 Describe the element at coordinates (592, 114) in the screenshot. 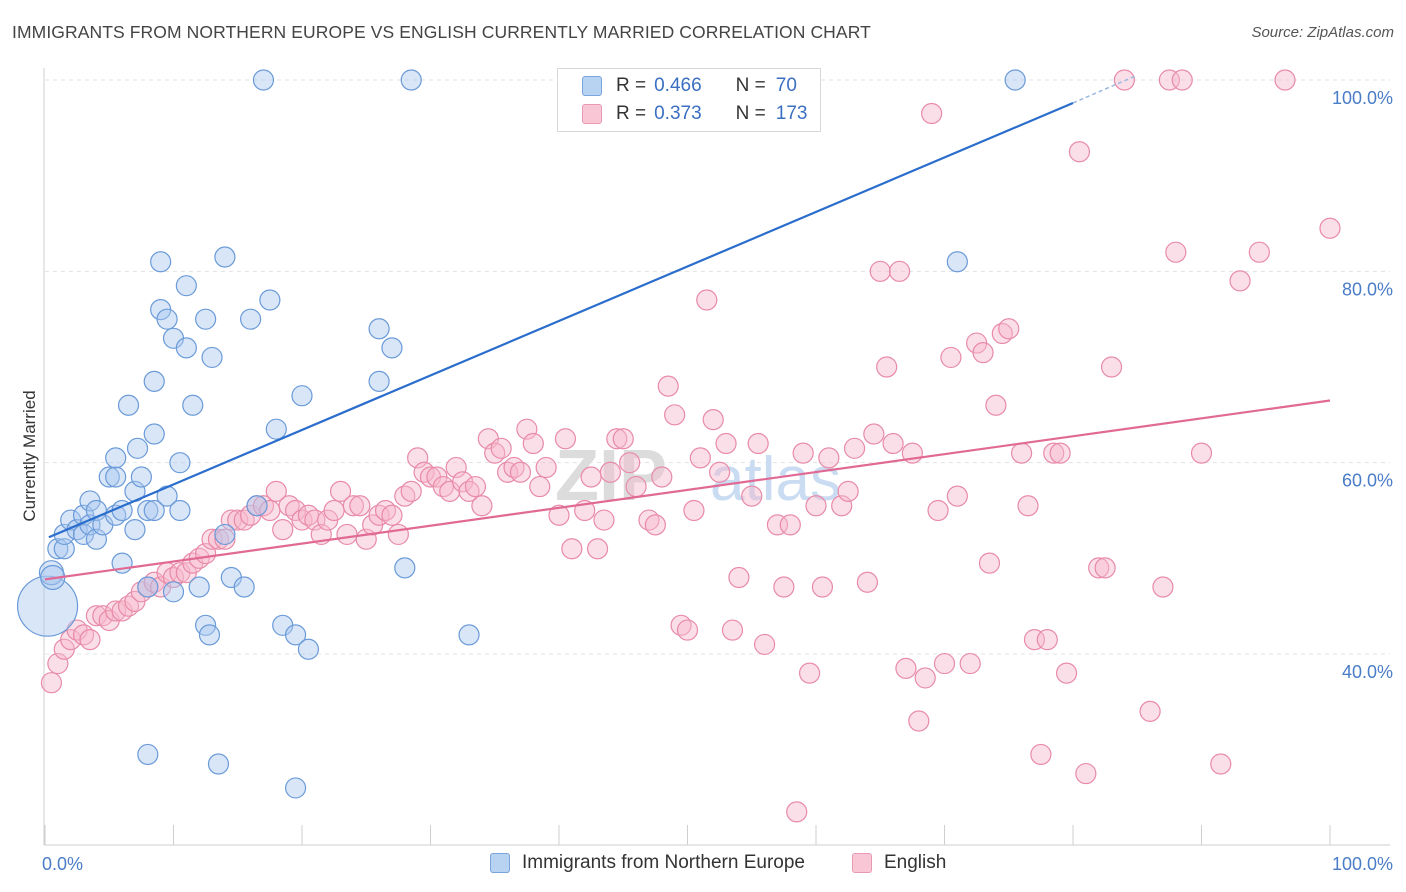

I see `legend-swatch-pink` at that location.